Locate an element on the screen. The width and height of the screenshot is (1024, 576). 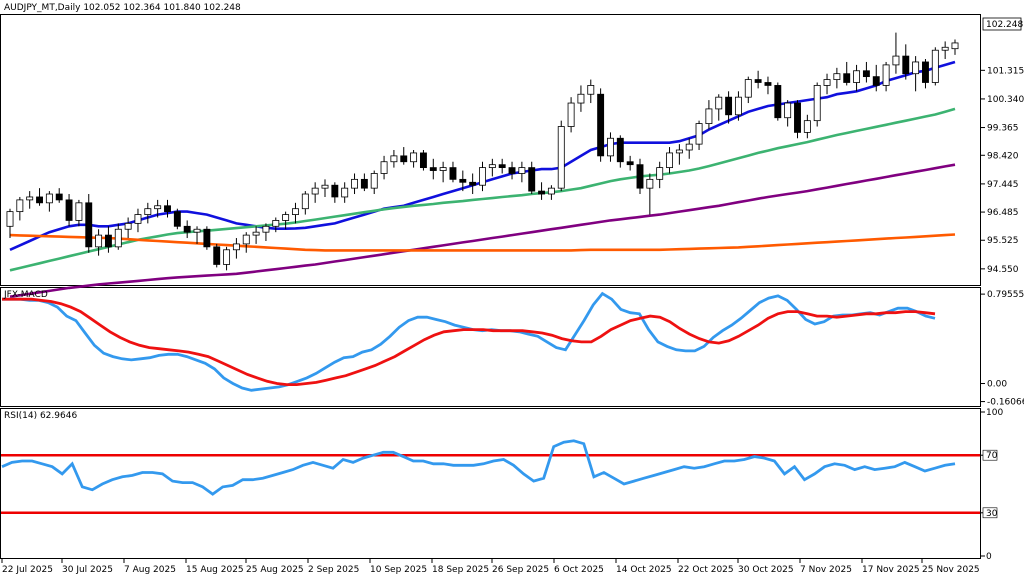
x-tick-label: 30 Jul 2025 is located at coordinates (87, 570).